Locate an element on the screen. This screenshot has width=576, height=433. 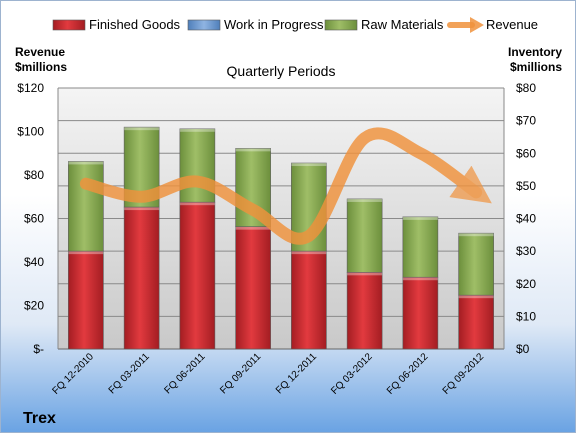
right-tick-label: $70 is located at coordinates (526, 121).